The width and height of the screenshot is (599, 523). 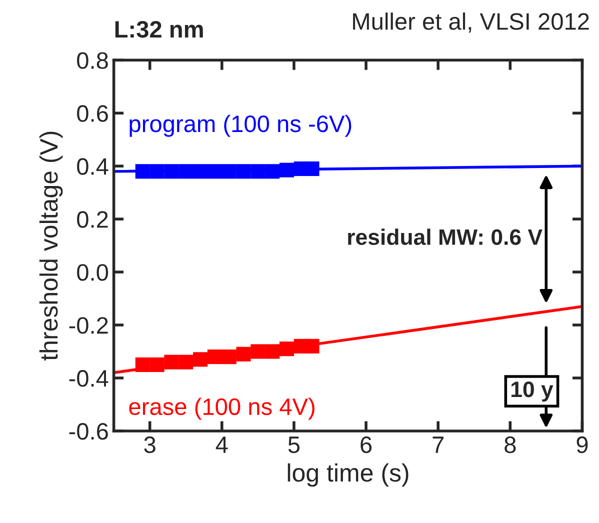 What do you see at coordinates (51, 246) in the screenshot?
I see `y-axis-title: threshold voltage (V)` at bounding box center [51, 246].